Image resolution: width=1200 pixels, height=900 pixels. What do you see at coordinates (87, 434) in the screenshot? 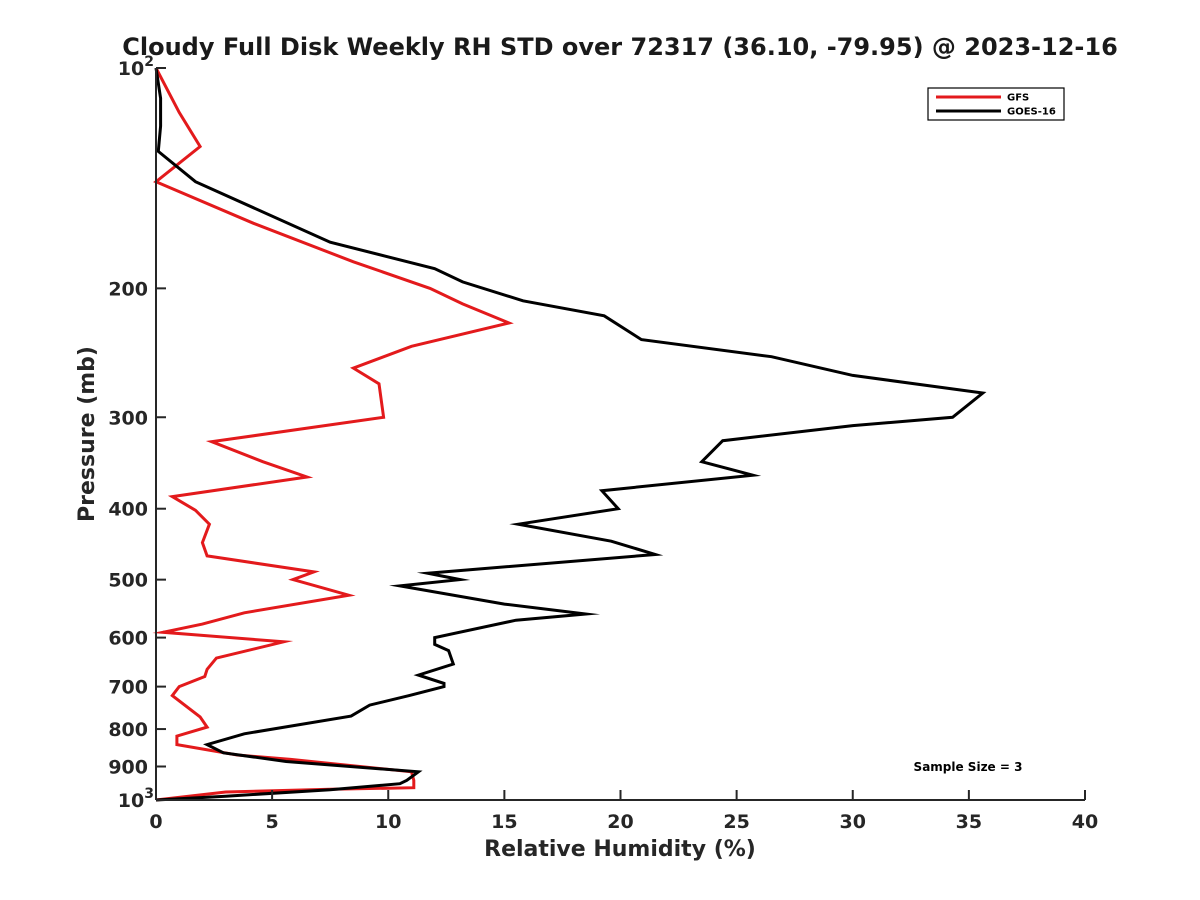
I see `y-axis-label: Pressure (mb)` at bounding box center [87, 434].